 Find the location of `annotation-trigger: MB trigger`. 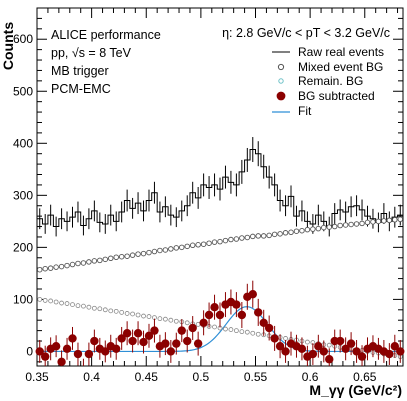

annotation-trigger: MB trigger is located at coordinates (80, 71).